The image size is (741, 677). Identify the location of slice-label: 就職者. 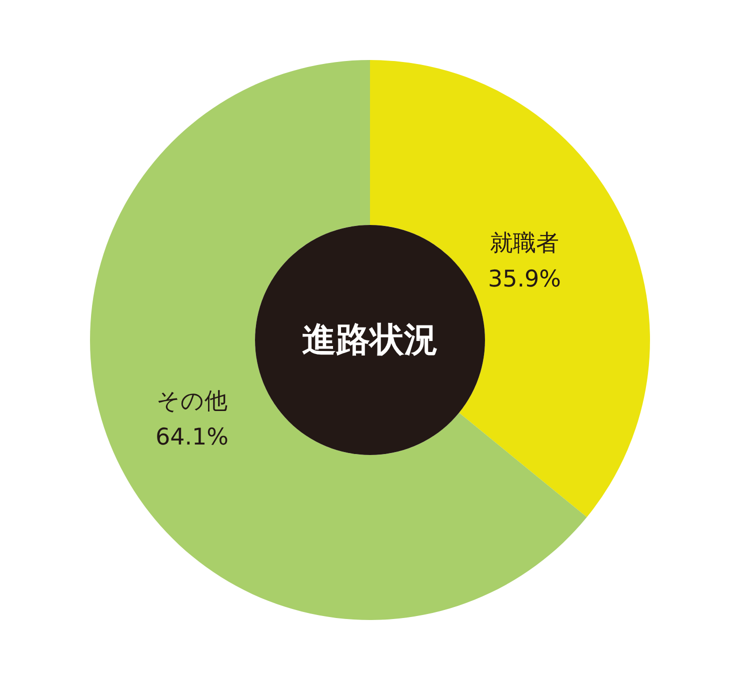
(524, 243).